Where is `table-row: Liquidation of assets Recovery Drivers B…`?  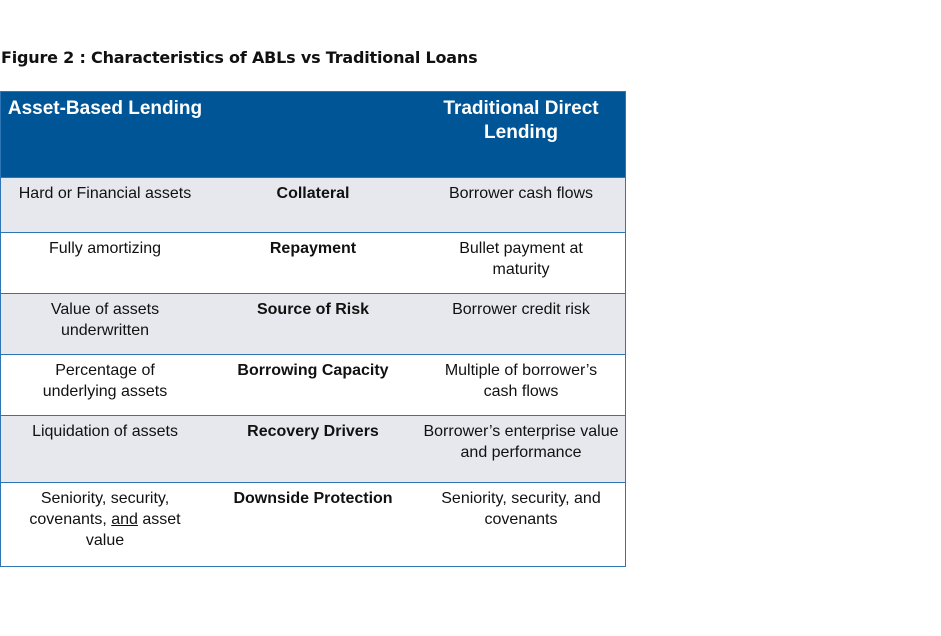 table-row: Liquidation of assets Recovery Drivers B… is located at coordinates (313, 448).